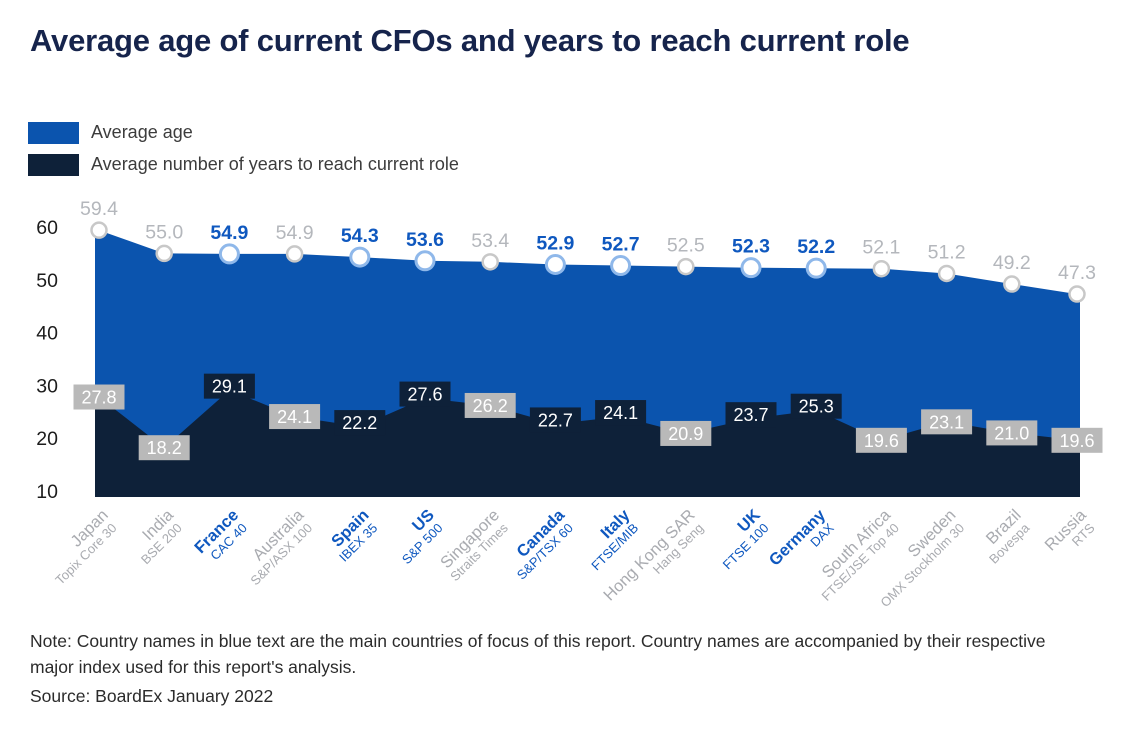 The image size is (1131, 749). I want to click on age-value-label: 52.2, so click(816, 247).